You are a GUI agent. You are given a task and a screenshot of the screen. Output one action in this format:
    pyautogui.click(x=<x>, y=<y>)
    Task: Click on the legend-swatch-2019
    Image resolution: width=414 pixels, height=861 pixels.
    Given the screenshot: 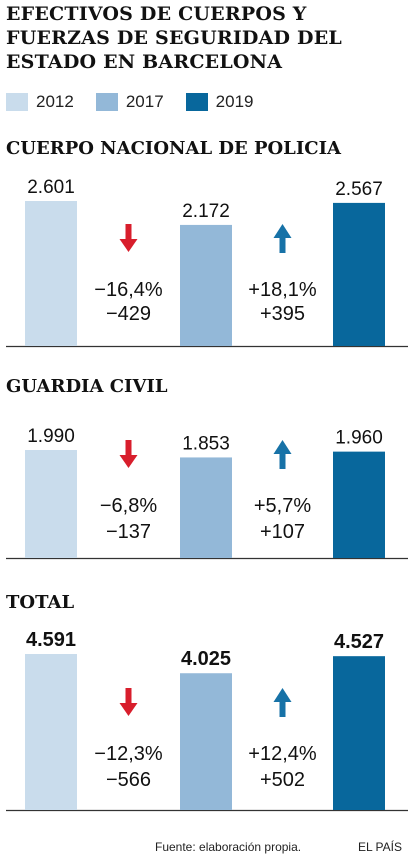 What is the action you would take?
    pyautogui.click(x=196, y=102)
    